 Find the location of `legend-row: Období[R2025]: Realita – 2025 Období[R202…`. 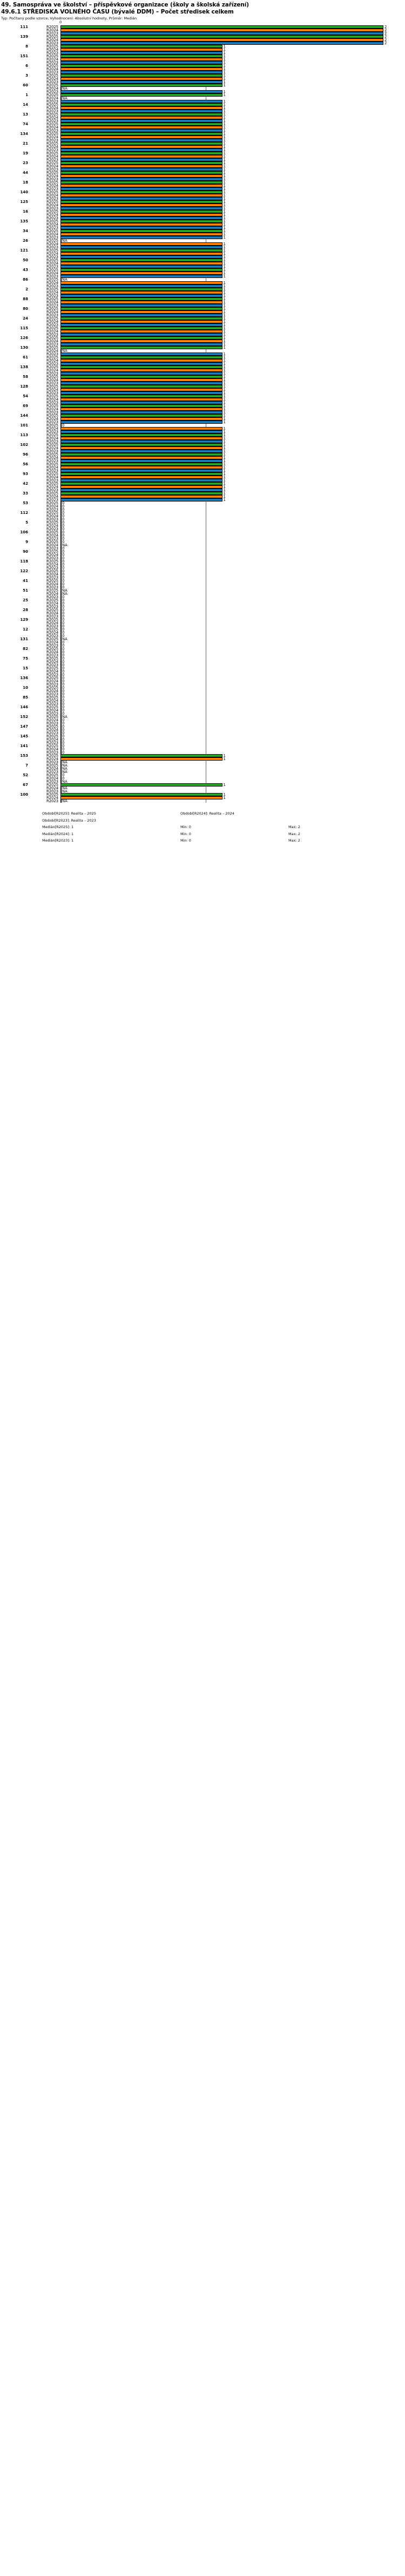

legend-row: Období[R2025]: Realita – 2025 Období[R202… is located at coordinates (224, 814).